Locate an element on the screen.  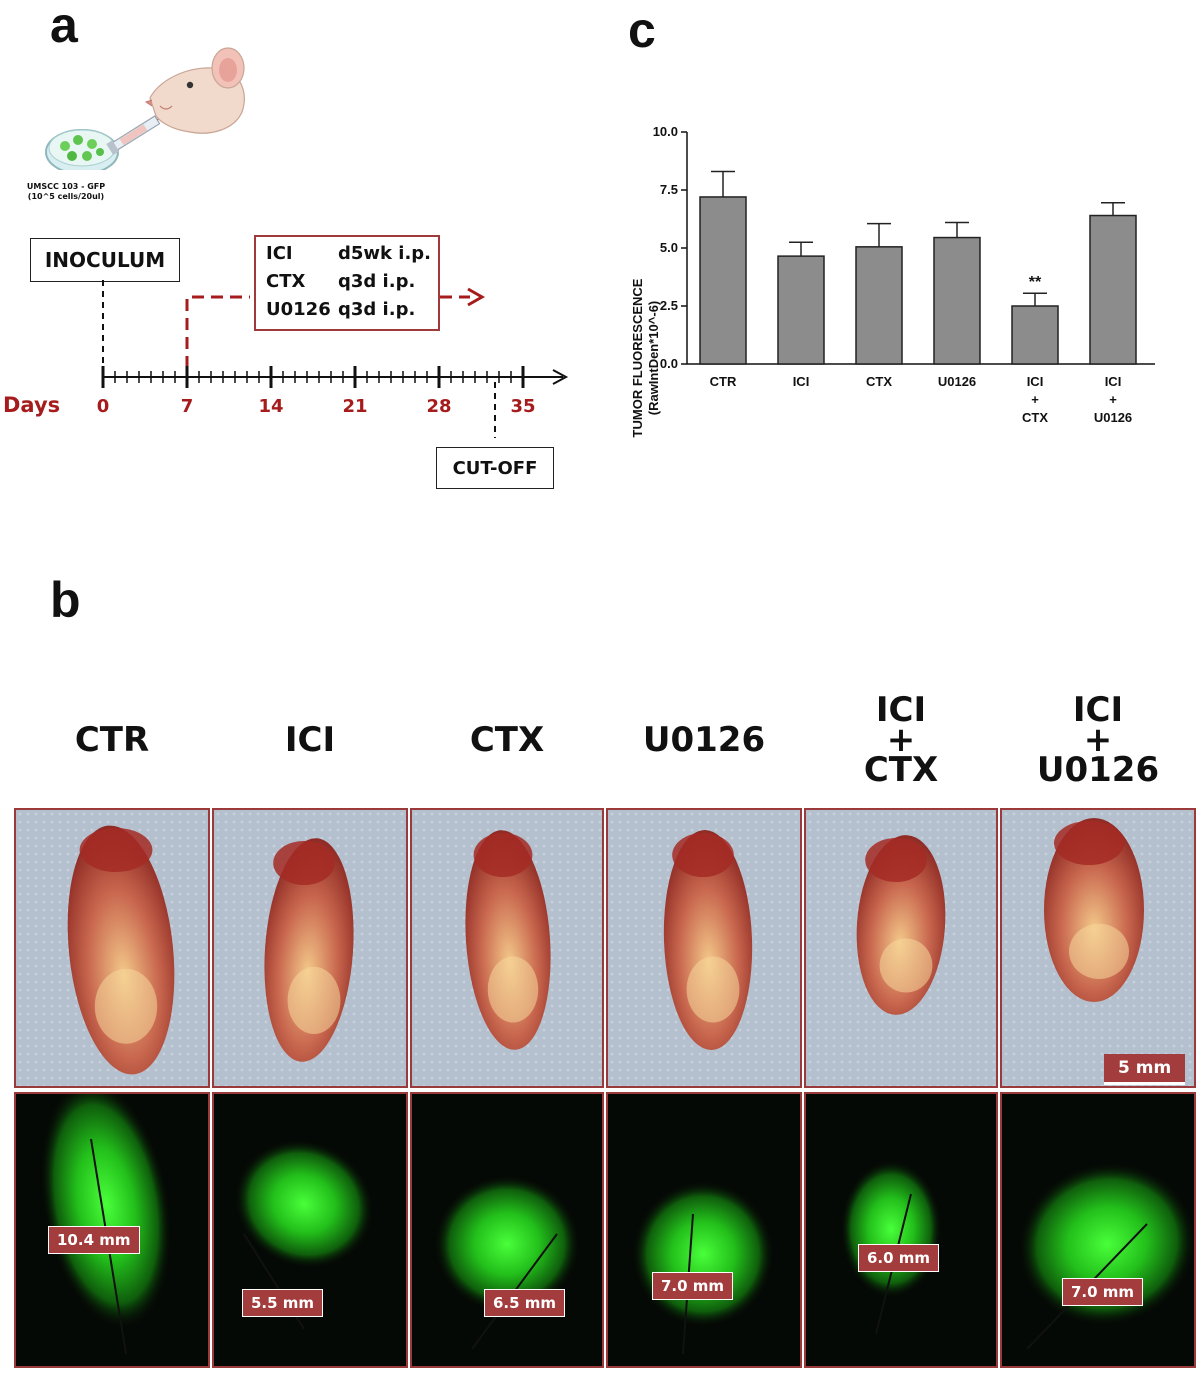
treatment-arrow-icon is located at coordinates (476, 297).